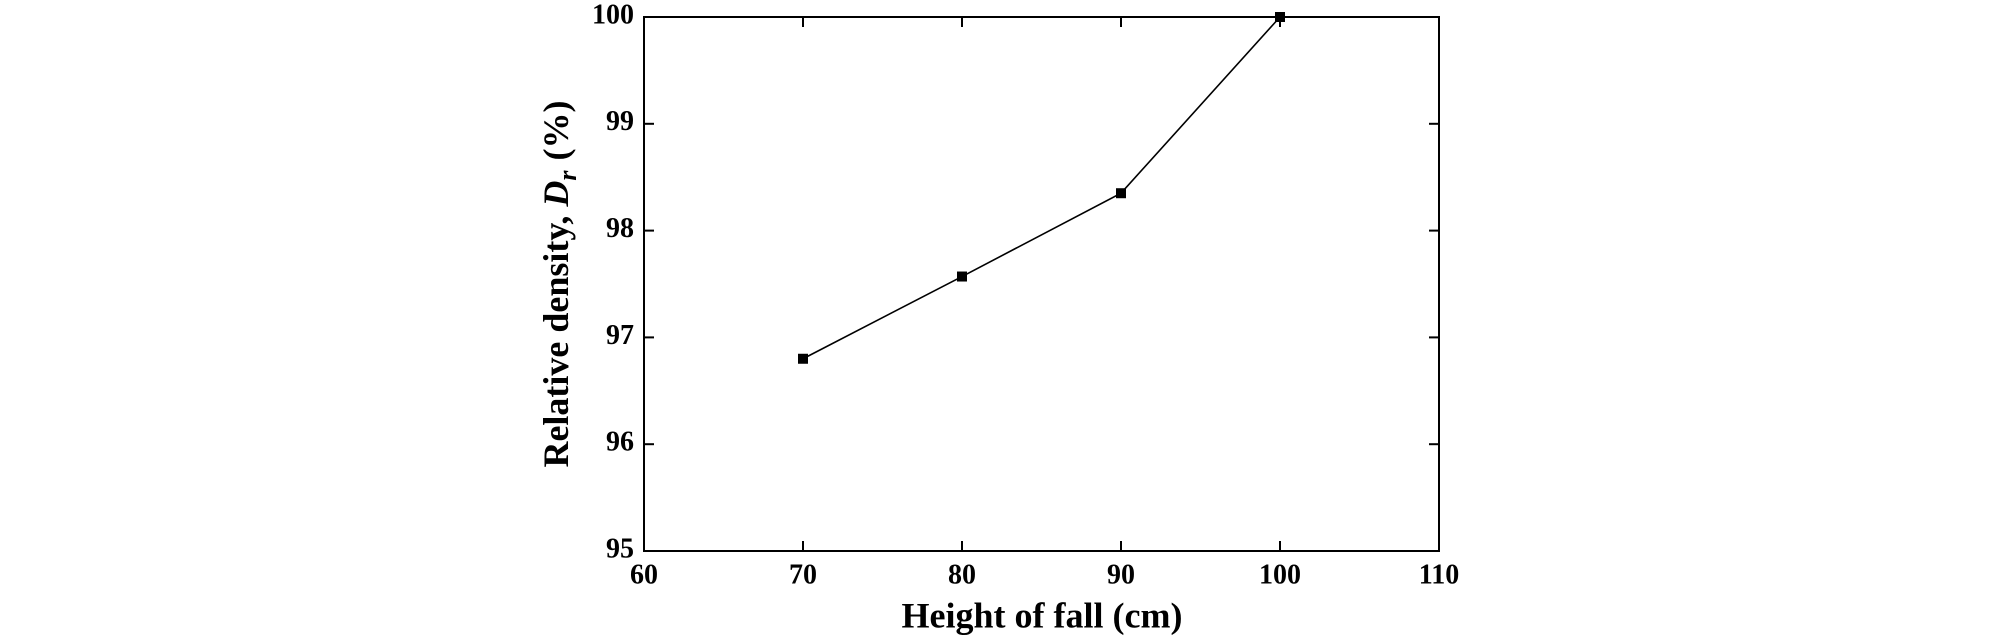 The width and height of the screenshot is (2008, 642). Describe the element at coordinates (620, 228) in the screenshot. I see `y-tick-label: 98` at that location.